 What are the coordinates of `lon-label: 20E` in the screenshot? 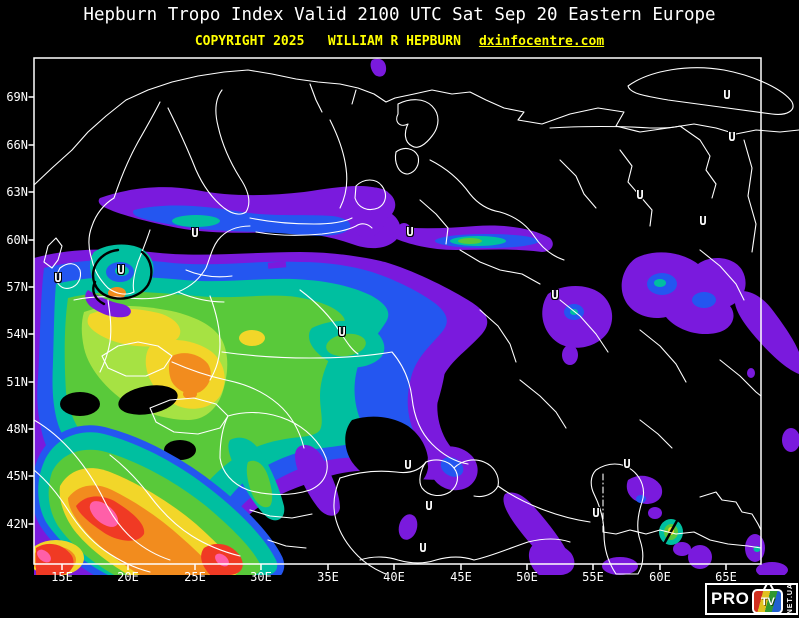 It's located at (128, 577).